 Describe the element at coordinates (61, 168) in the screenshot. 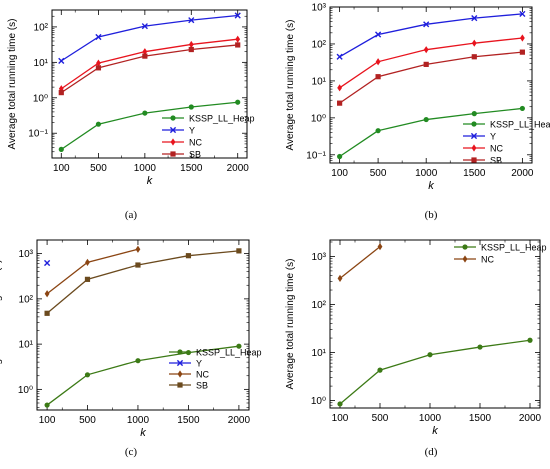

I see `x-tick-label: 100` at that location.